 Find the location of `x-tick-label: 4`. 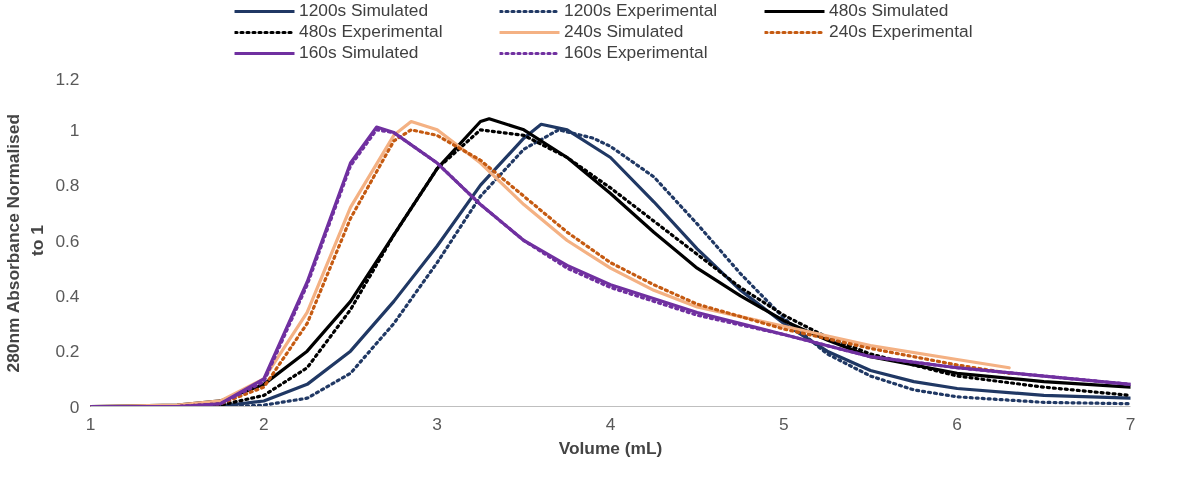

x-tick-label: 4 is located at coordinates (610, 423).